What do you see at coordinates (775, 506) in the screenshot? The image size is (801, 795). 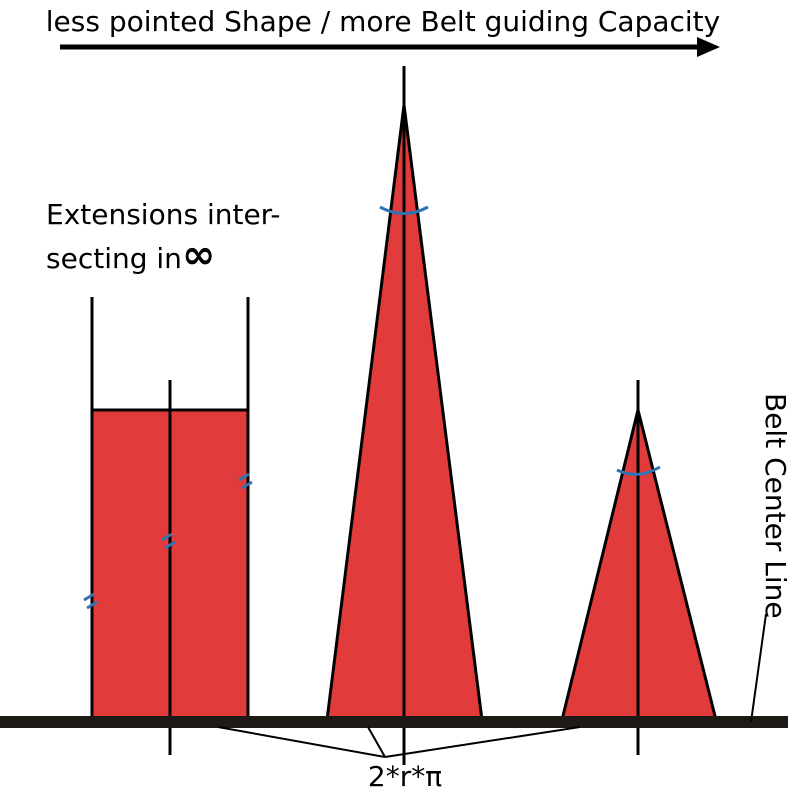 I see `belt-center-line-label: Belt Center Line` at bounding box center [775, 506].